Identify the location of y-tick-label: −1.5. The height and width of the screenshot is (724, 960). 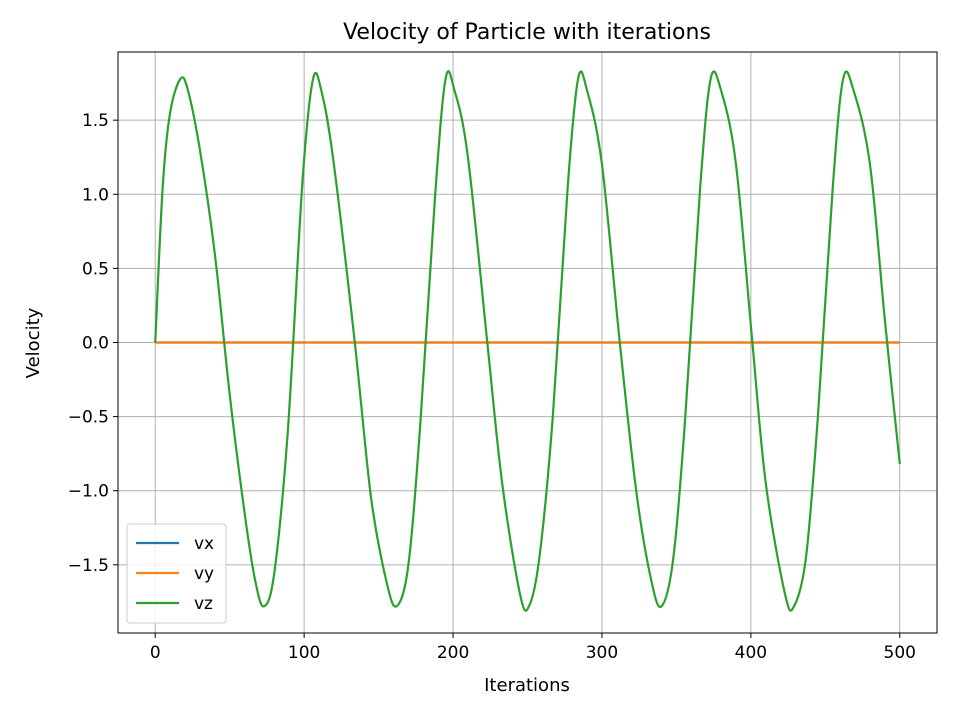
(88, 566).